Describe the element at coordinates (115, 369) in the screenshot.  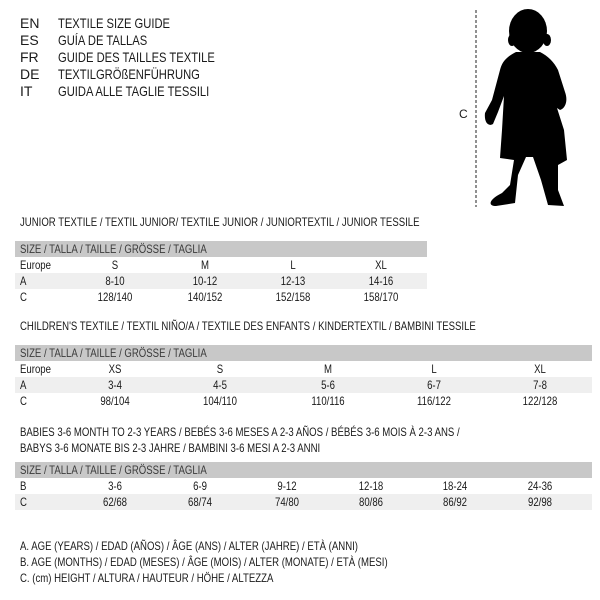
I see `table-cell: XS` at that location.